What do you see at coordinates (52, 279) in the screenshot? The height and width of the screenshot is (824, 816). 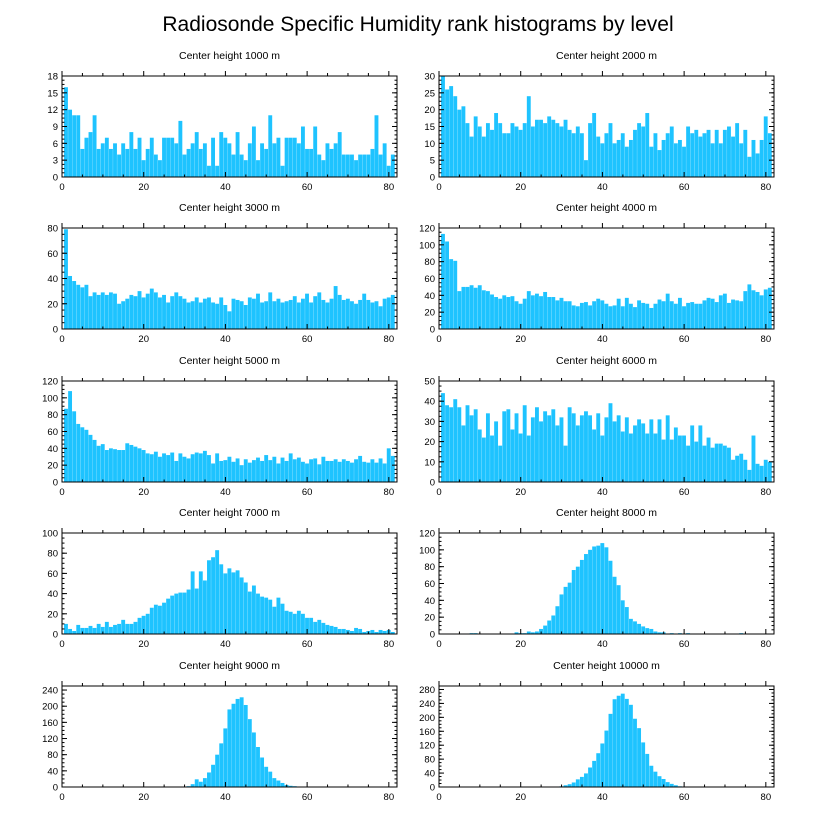 I see `y-tick-label: 40` at bounding box center [52, 279].